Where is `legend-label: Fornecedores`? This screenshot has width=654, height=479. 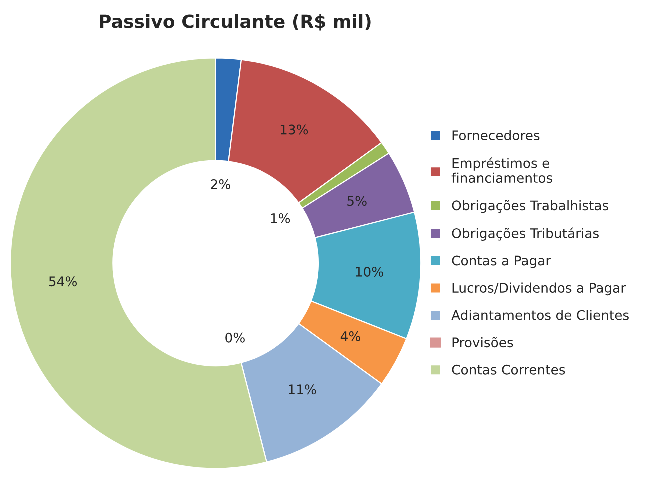 legend-label: Fornecedores is located at coordinates (496, 135).